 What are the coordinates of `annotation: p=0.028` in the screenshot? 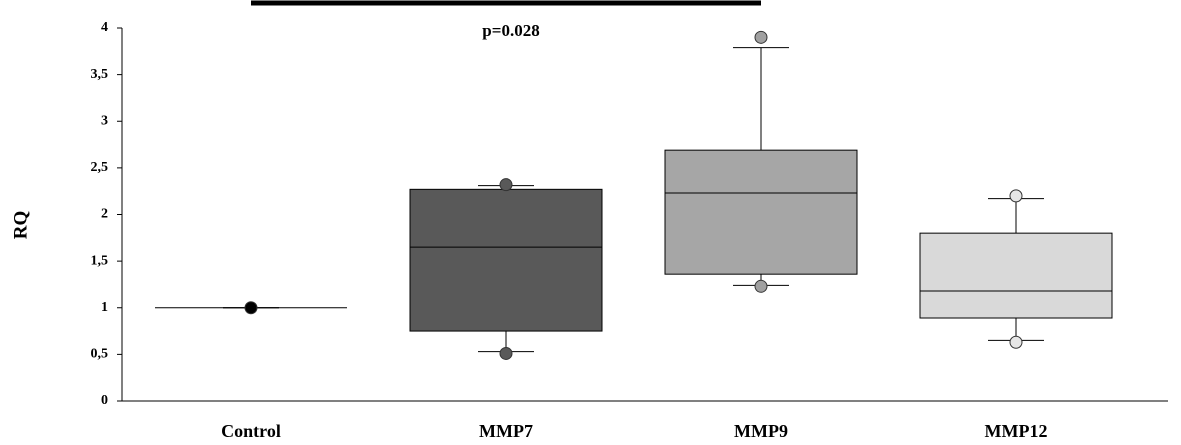 It's located at (510, 30).